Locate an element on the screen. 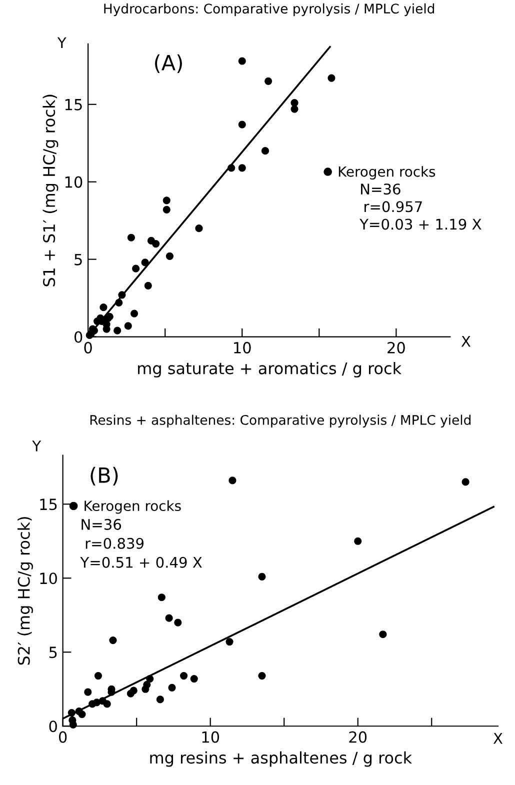 The width and height of the screenshot is (515, 785). x-axis-title: mg resins + asphaltenes / g rock is located at coordinates (281, 759).